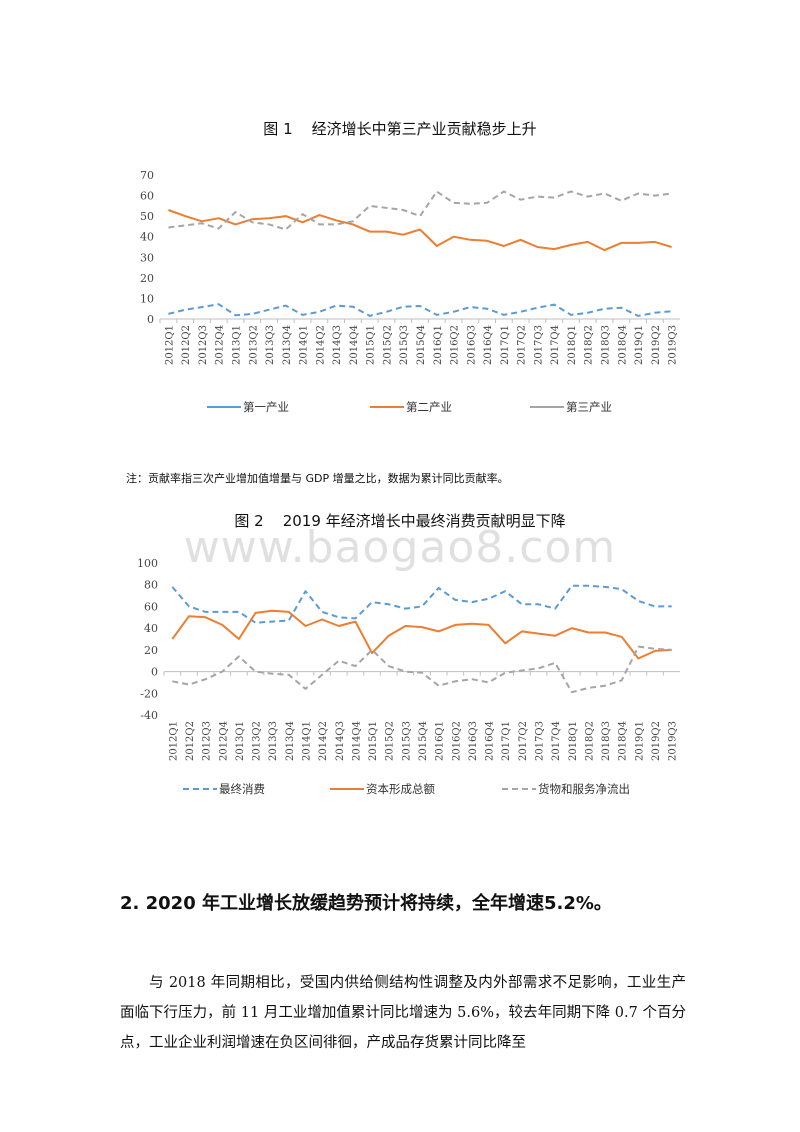 This screenshot has height=1132, width=800. I want to click on legend-label-2: 资本形成总额, so click(400, 789).